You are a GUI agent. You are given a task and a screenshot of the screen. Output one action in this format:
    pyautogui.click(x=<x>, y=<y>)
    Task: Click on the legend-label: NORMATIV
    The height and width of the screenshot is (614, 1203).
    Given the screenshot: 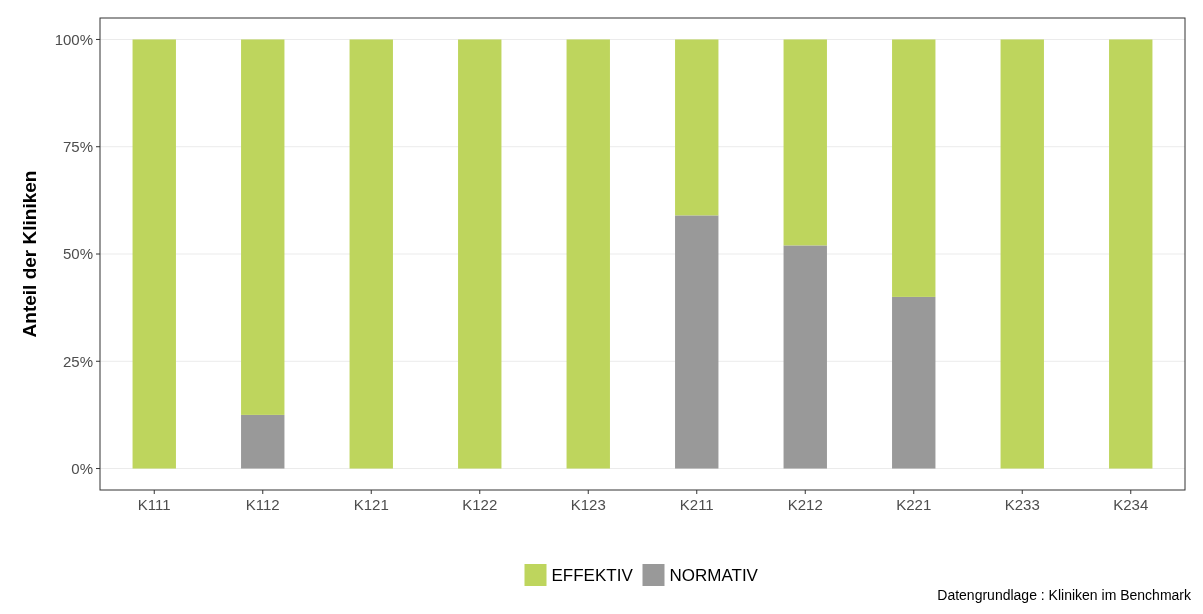 What is the action you would take?
    pyautogui.click(x=714, y=575)
    